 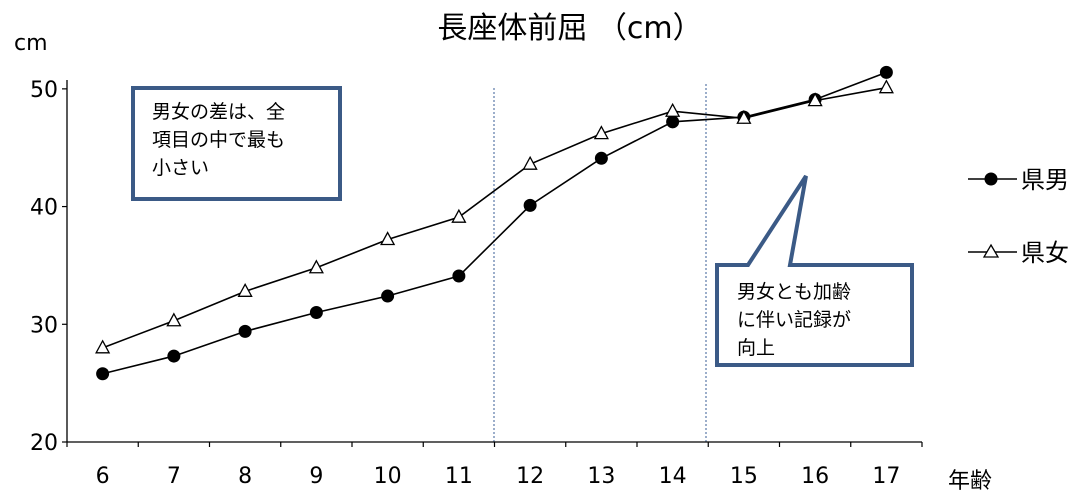 I want to click on legend-marker-male, so click(x=991, y=179).